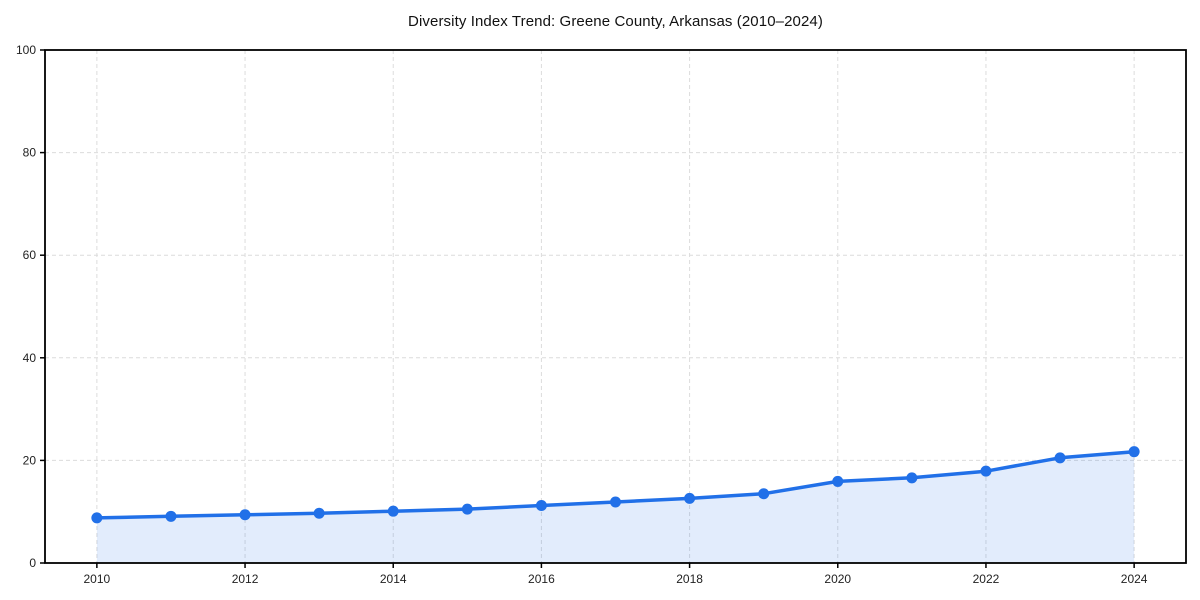  I want to click on x-tick-label: 2018, so click(689, 579).